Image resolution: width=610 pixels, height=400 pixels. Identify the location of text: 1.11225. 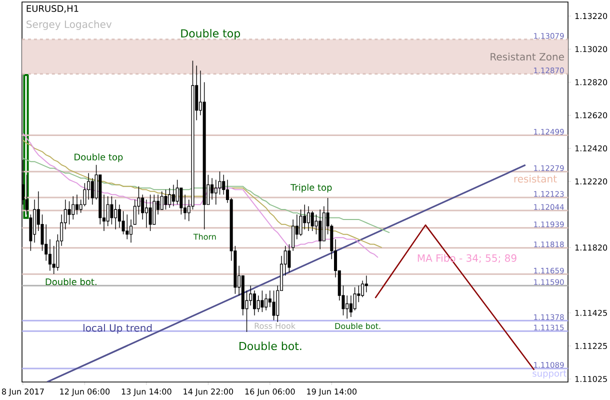
(591, 345).